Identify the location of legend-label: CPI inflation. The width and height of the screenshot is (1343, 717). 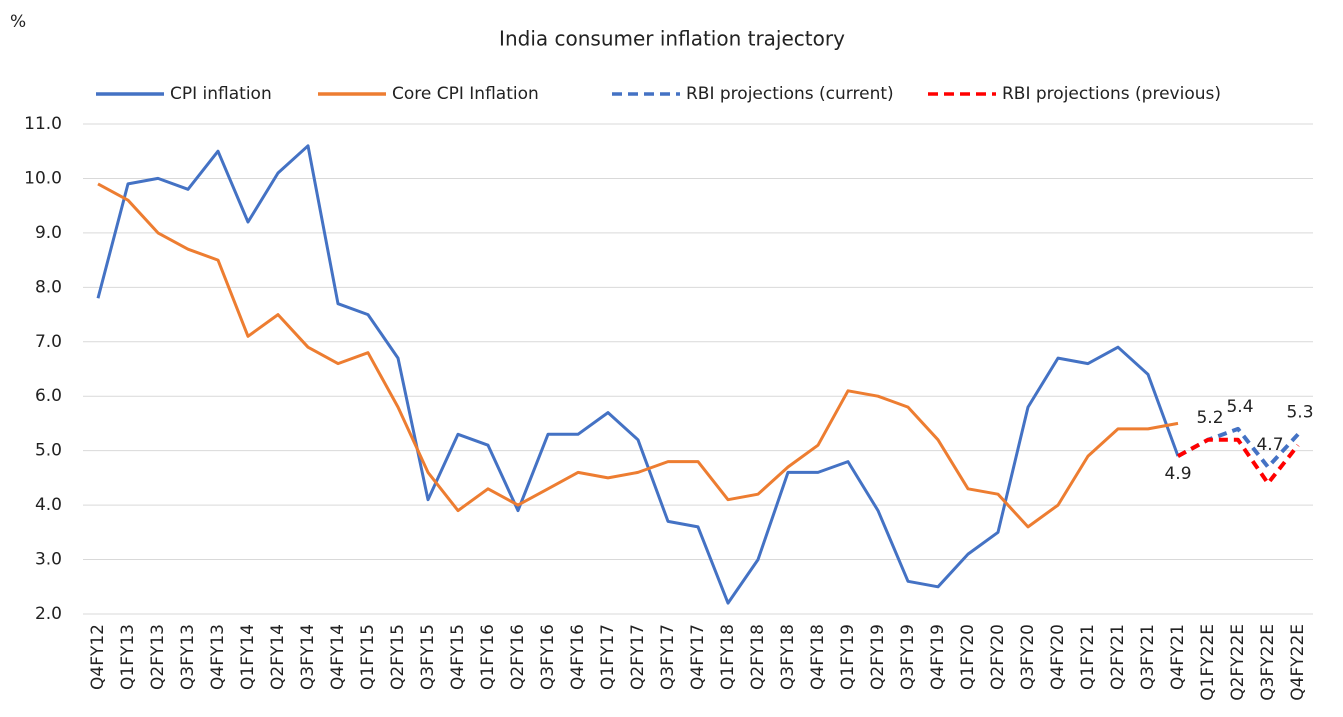
(221, 94).